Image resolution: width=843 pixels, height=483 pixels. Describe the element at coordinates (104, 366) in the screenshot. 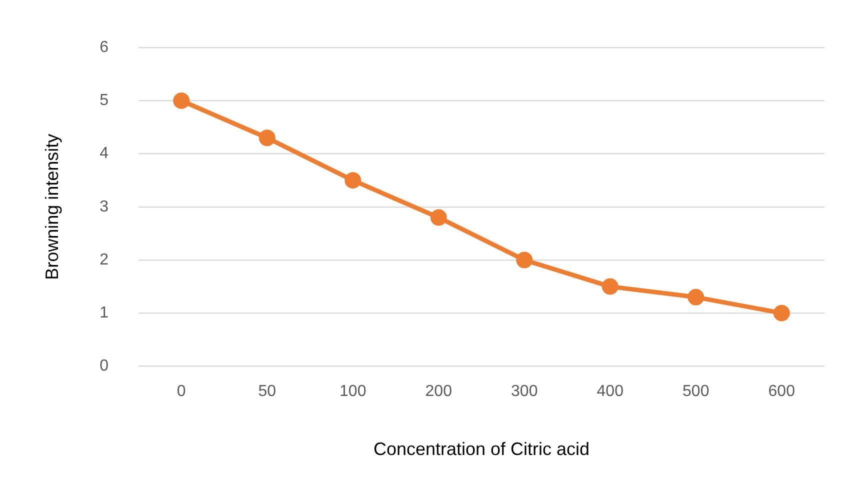

I see `y-tick-label: 0` at that location.